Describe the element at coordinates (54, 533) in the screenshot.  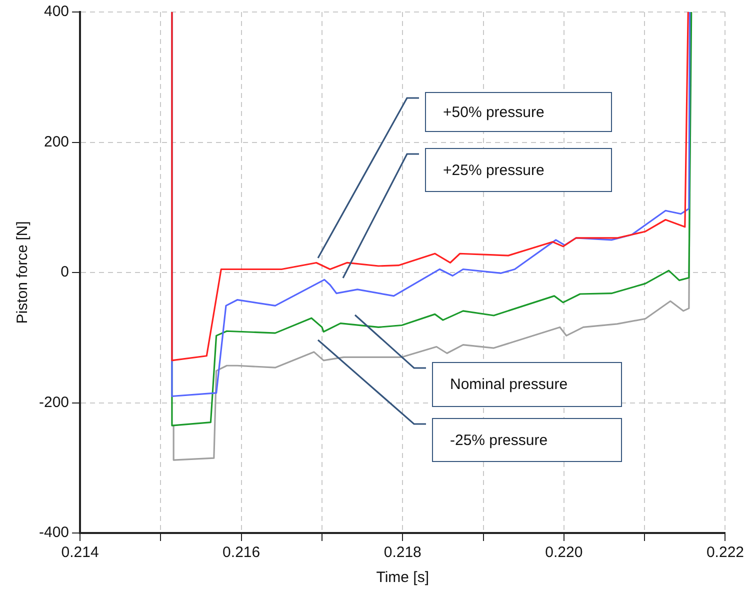
I see `y-tick-label: -400` at that location.